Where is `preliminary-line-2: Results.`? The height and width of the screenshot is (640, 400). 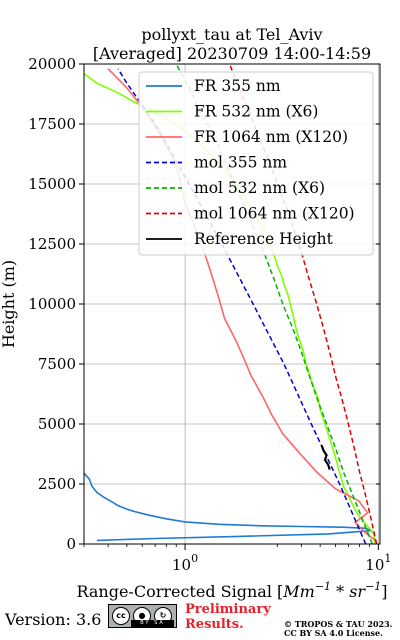
preliminary-line-2: Results. is located at coordinates (214, 624).